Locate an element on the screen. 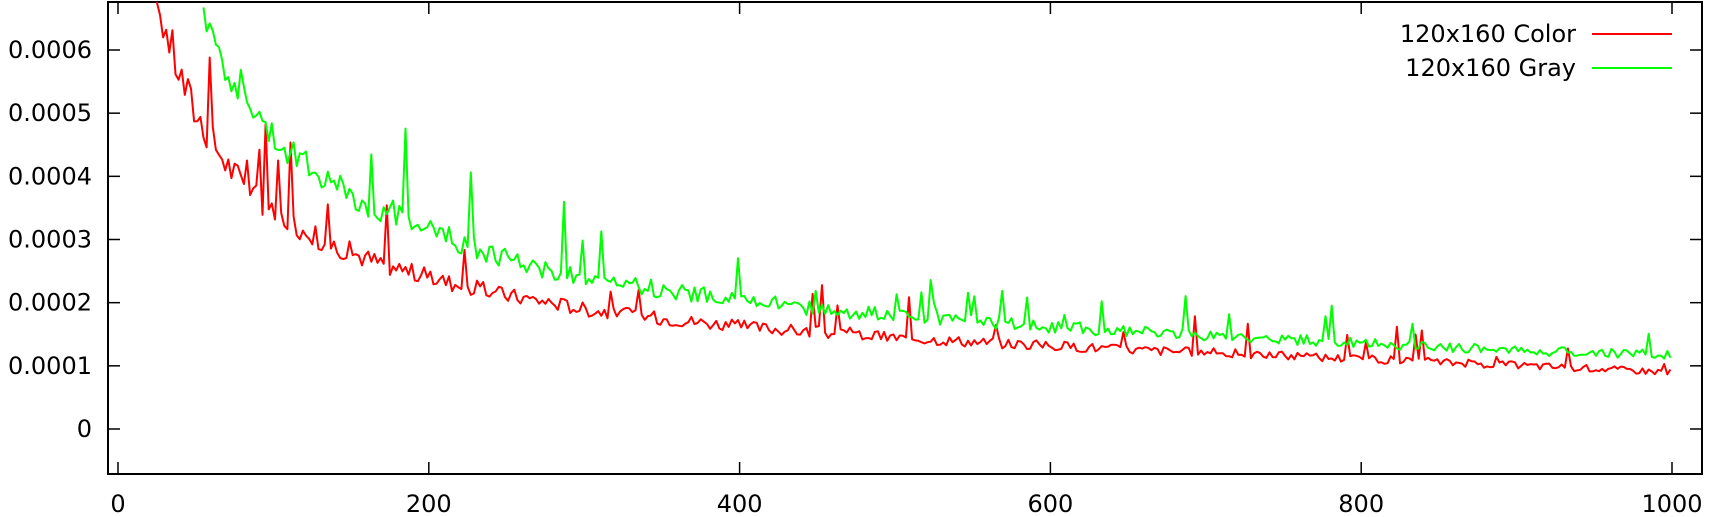 Image resolution: width=1712 pixels, height=517 pixels. x-tick-label: 0 is located at coordinates (117, 503).